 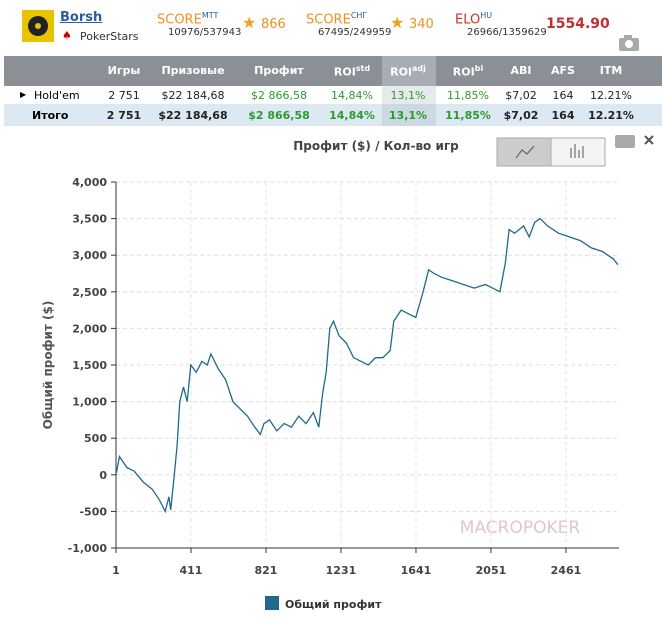 I want to click on x-tick-label: 821, so click(x=266, y=570).